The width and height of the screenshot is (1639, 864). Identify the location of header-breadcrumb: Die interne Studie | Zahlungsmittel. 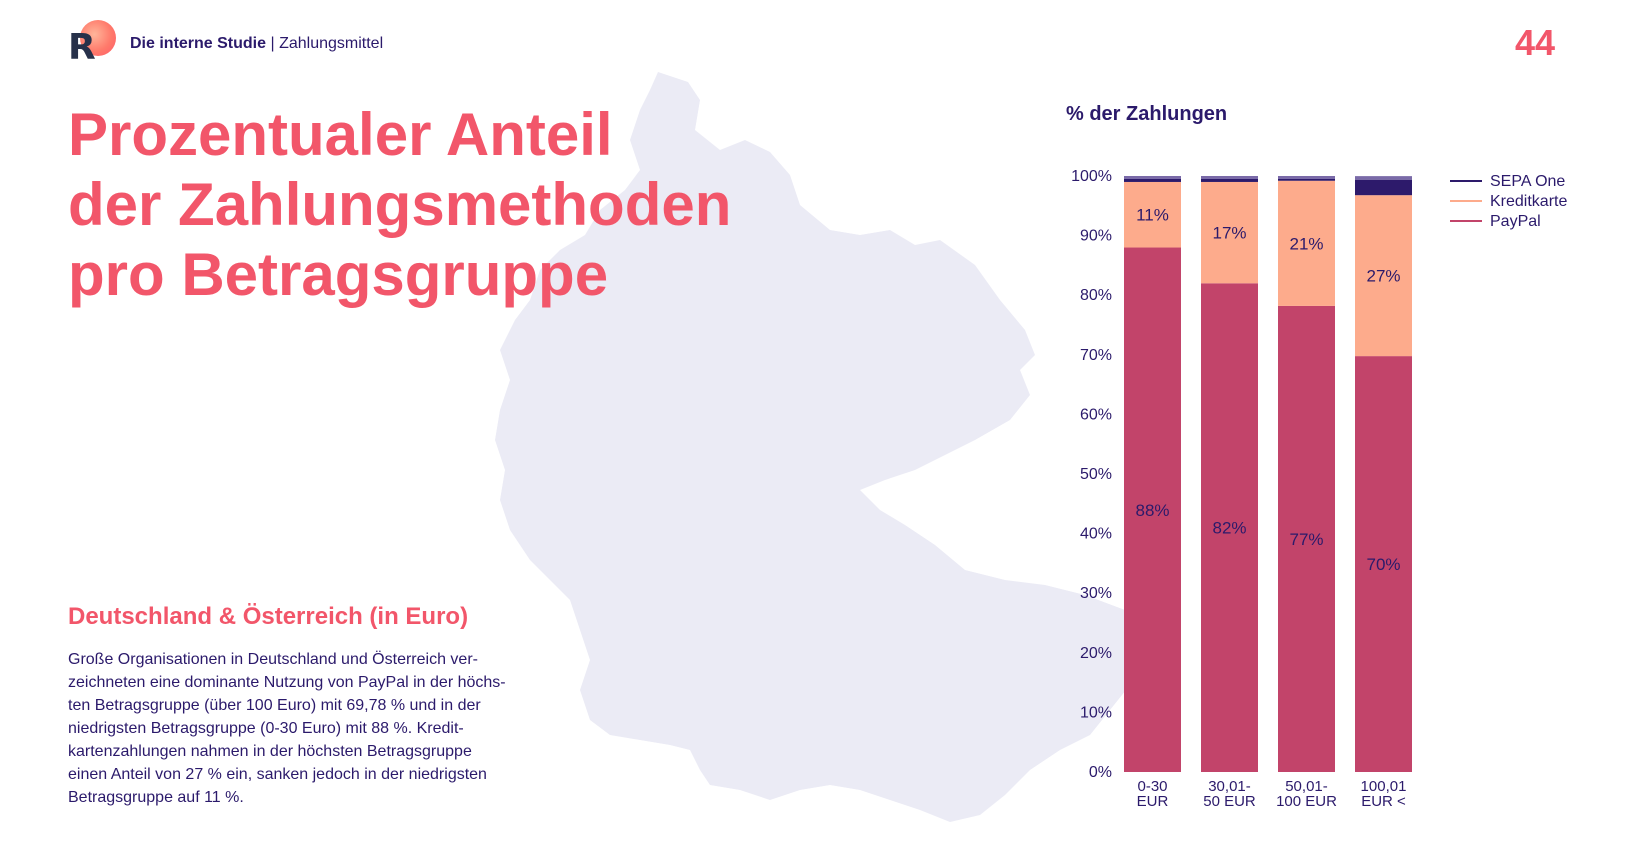
(256, 44).